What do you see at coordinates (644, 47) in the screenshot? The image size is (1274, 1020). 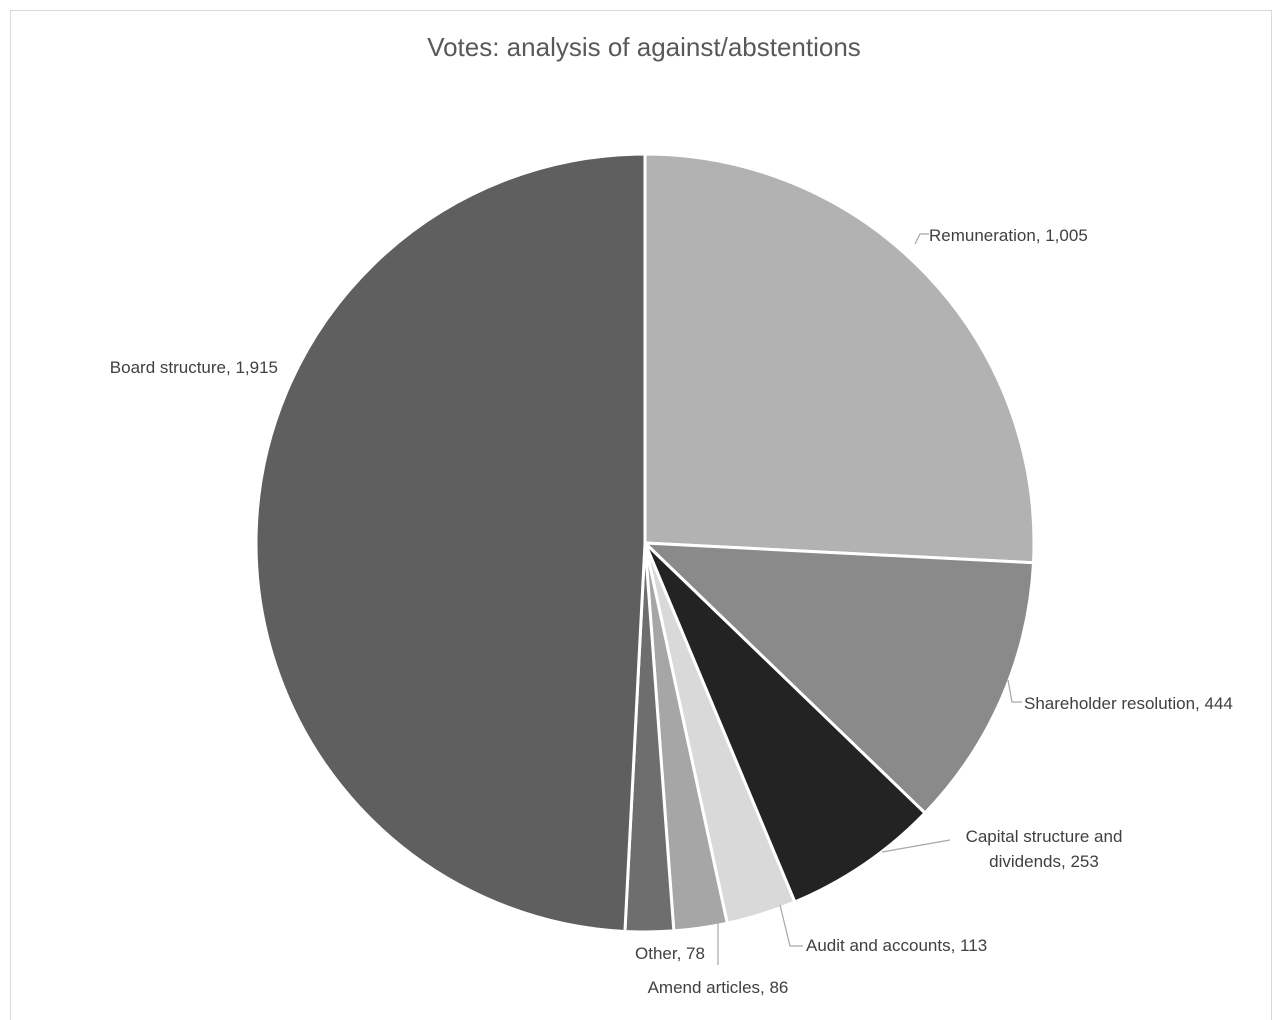 I see `chart-title: Votes: analysis of against/abstentions` at bounding box center [644, 47].